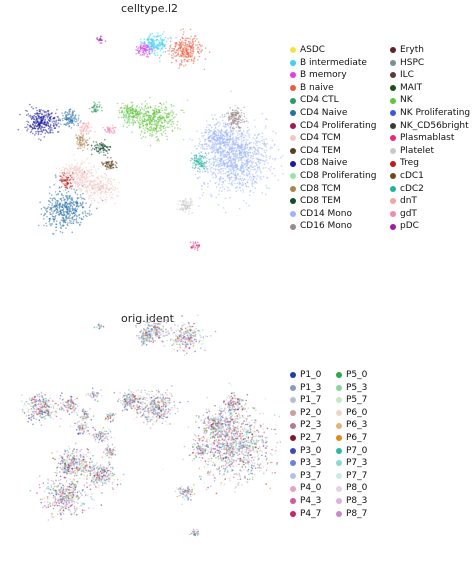 Image resolution: width=474 pixels, height=577 pixels. What do you see at coordinates (338, 125) in the screenshot?
I see `legend-label: CD4 Proliferating` at bounding box center [338, 125].